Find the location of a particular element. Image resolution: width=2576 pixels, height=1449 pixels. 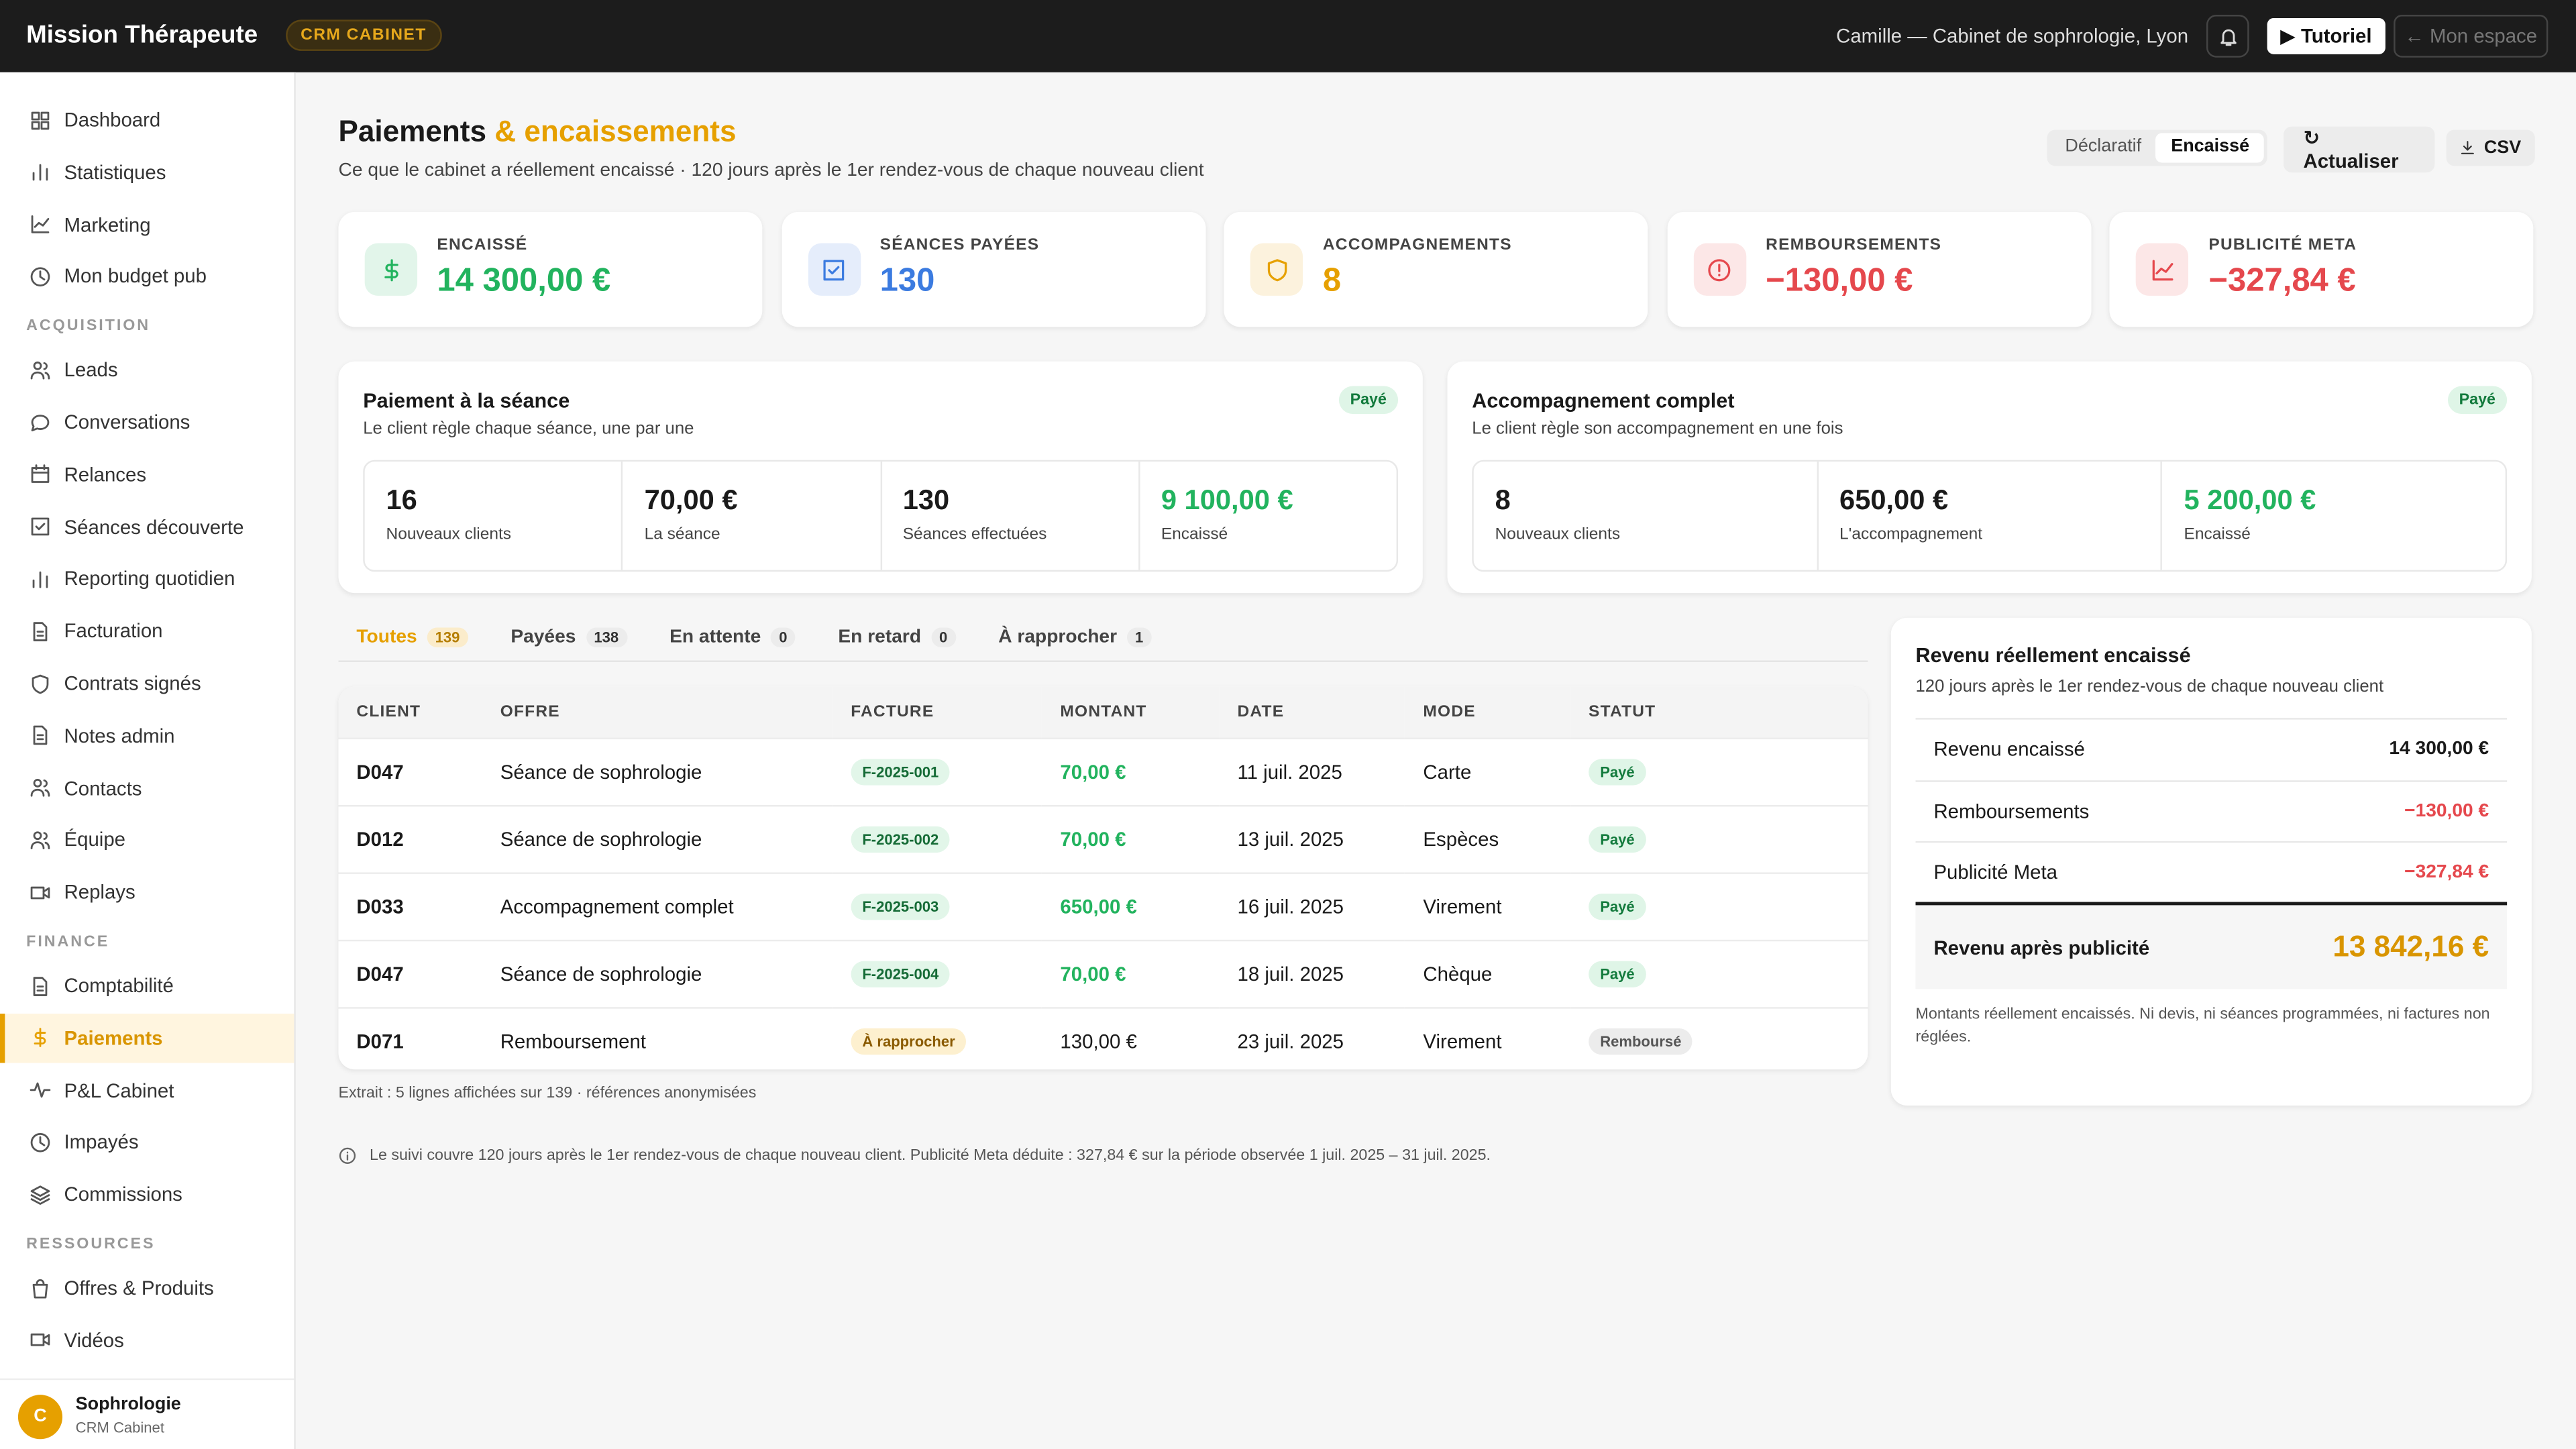

nav-label: Reporting quotidien is located at coordinates (149, 579).